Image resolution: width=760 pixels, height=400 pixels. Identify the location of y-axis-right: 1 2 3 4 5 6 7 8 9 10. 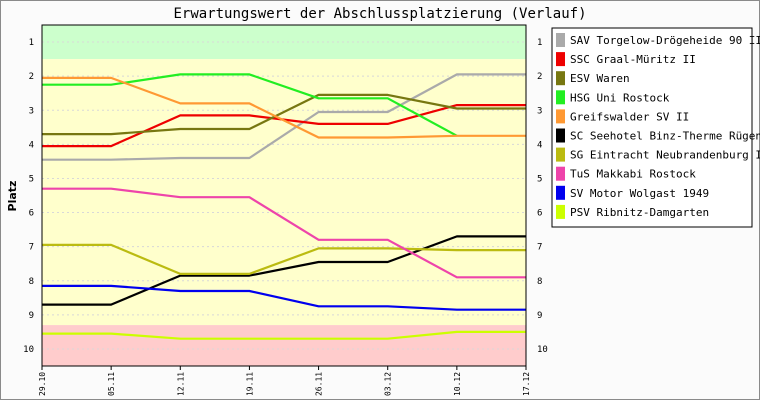
(542, 196).